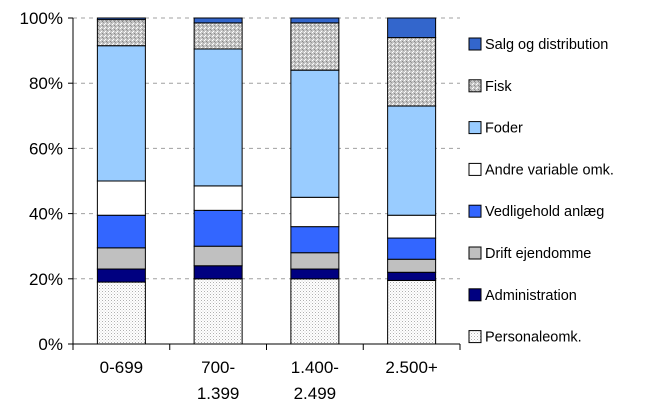 This screenshot has height=403, width=652. Describe the element at coordinates (544, 212) in the screenshot. I see `legend-label: Vedligehold anlæg` at that location.